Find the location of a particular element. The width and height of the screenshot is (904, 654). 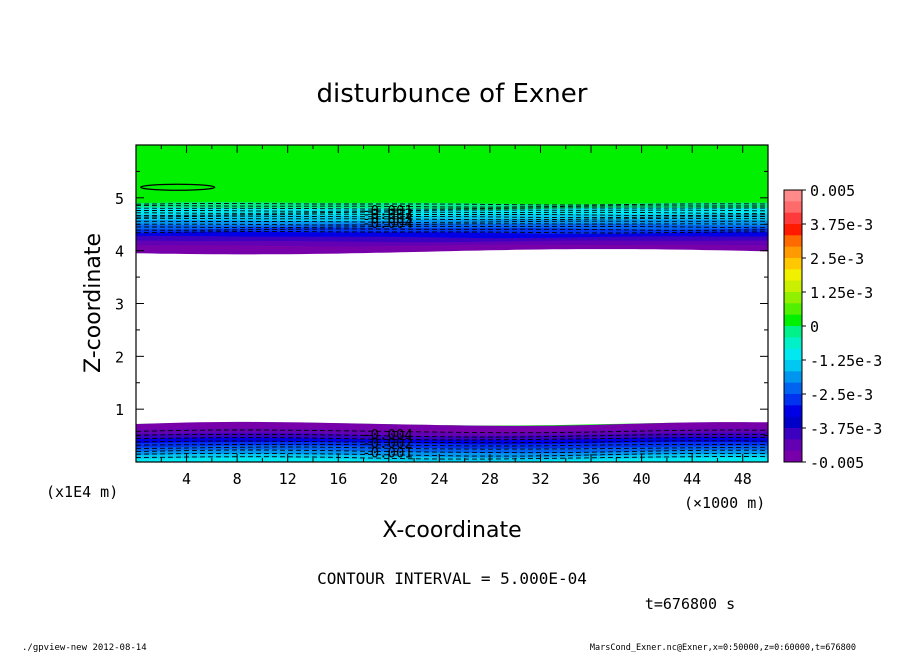

colorbar-label: 1.25e-3 is located at coordinates (841, 293).